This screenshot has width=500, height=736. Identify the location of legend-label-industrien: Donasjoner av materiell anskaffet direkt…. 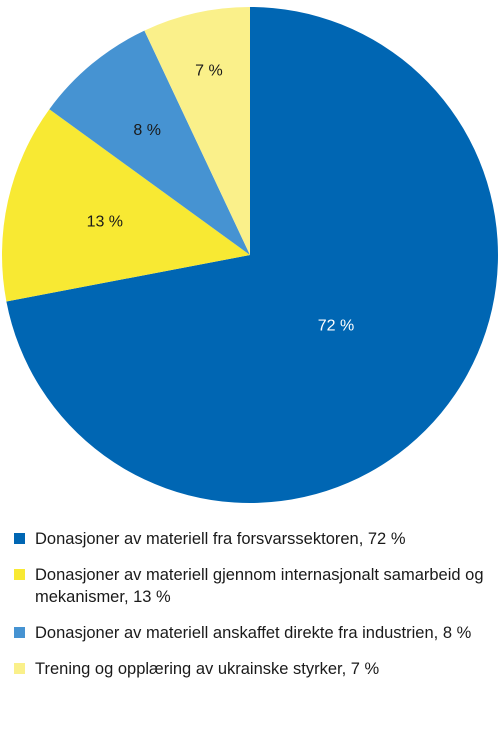
(253, 633).